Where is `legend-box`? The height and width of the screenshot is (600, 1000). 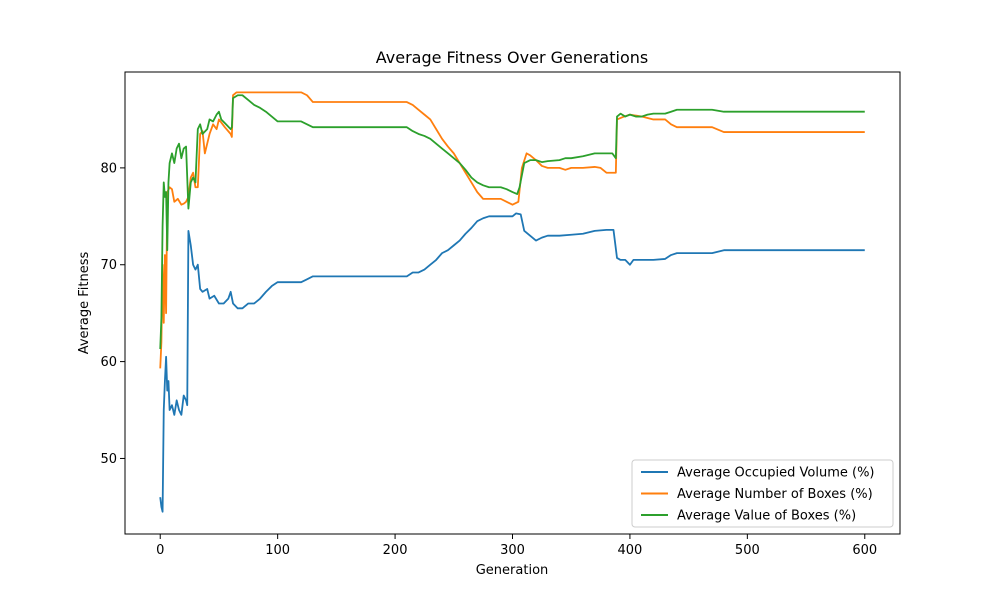 legend-box is located at coordinates (762, 493).